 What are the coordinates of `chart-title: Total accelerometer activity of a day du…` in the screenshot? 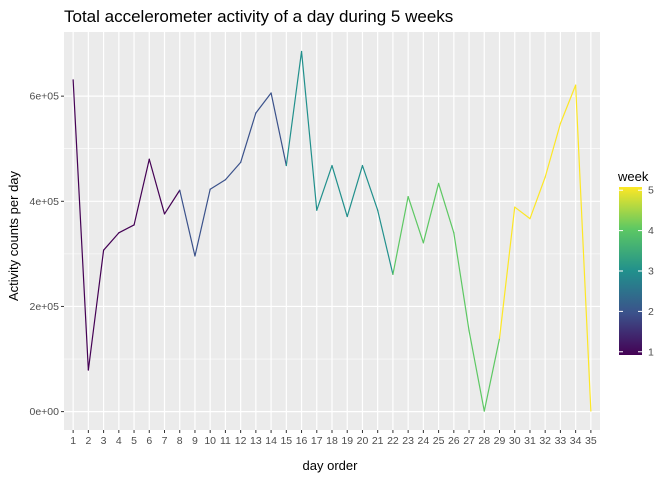 It's located at (258, 16).